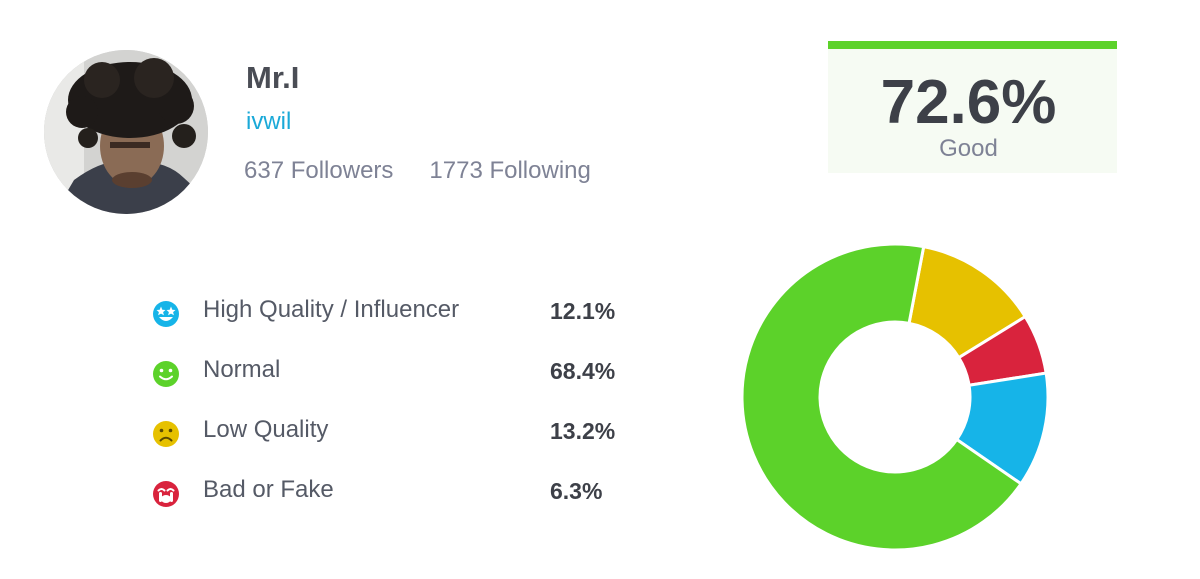 The width and height of the screenshot is (1200, 579). Describe the element at coordinates (576, 491) in the screenshot. I see `legend-value-bad-or-fake: 6.3%` at that location.